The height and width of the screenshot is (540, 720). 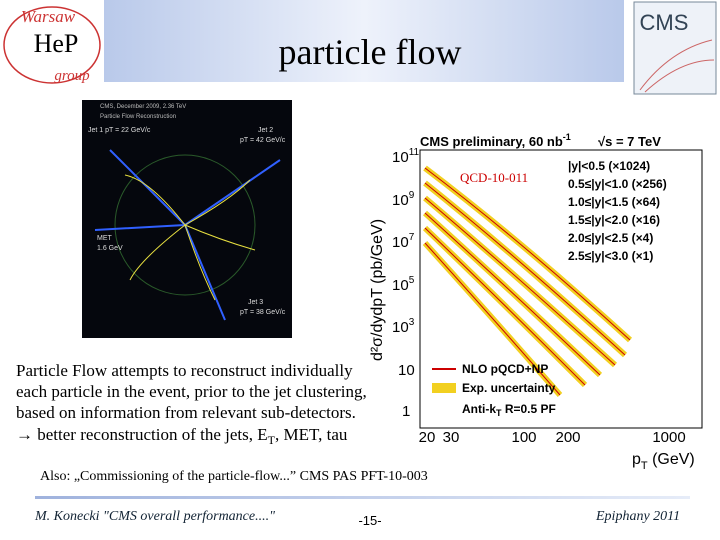 I want to click on body-text: → better reconstruction of the jets, E, so click(x=142, y=434).